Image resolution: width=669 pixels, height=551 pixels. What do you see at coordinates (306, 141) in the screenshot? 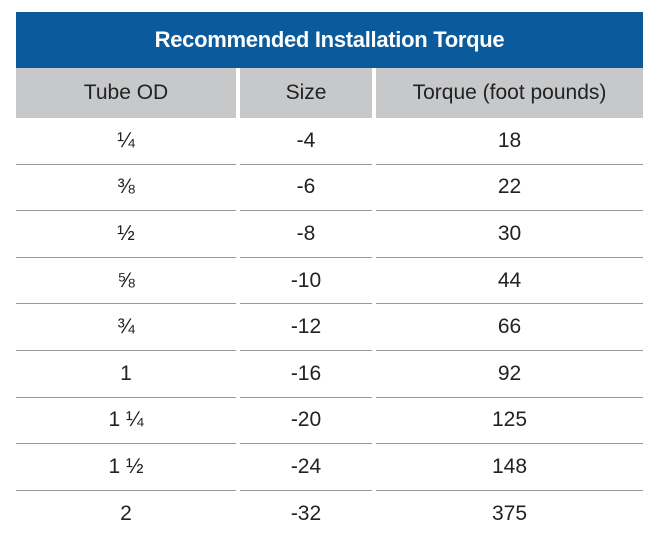
I see `cell-size: -4` at bounding box center [306, 141].